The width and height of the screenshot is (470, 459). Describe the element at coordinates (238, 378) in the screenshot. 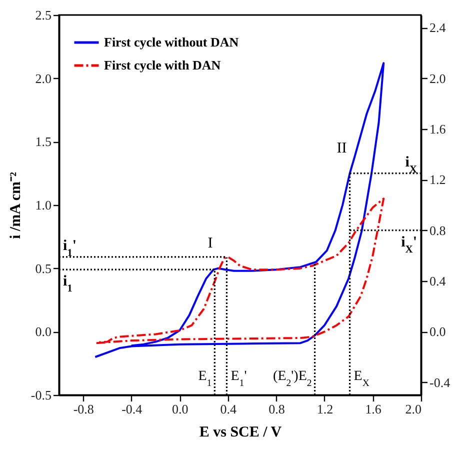

I see `ref-line-label: E$_{1}$'` at that location.